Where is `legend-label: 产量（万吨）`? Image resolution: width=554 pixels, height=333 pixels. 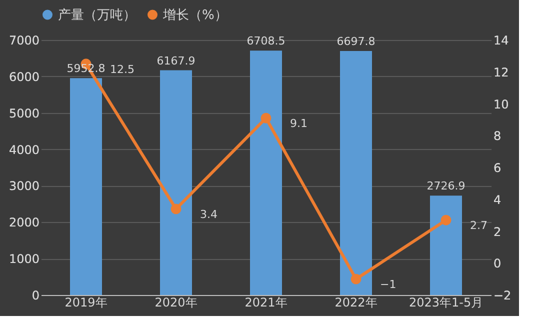 legend-label: 产量（万吨） is located at coordinates (97, 15).